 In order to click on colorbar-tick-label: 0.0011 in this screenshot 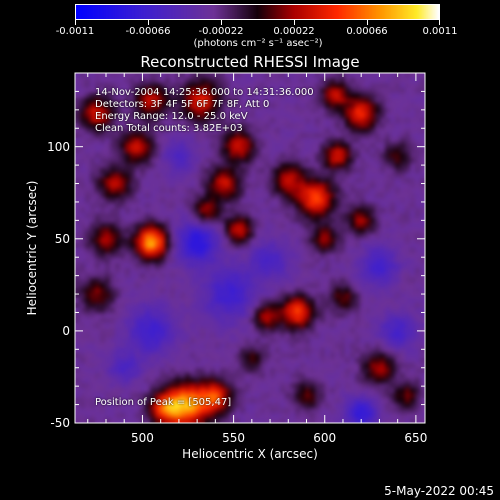, I will do `click(440, 31)`.